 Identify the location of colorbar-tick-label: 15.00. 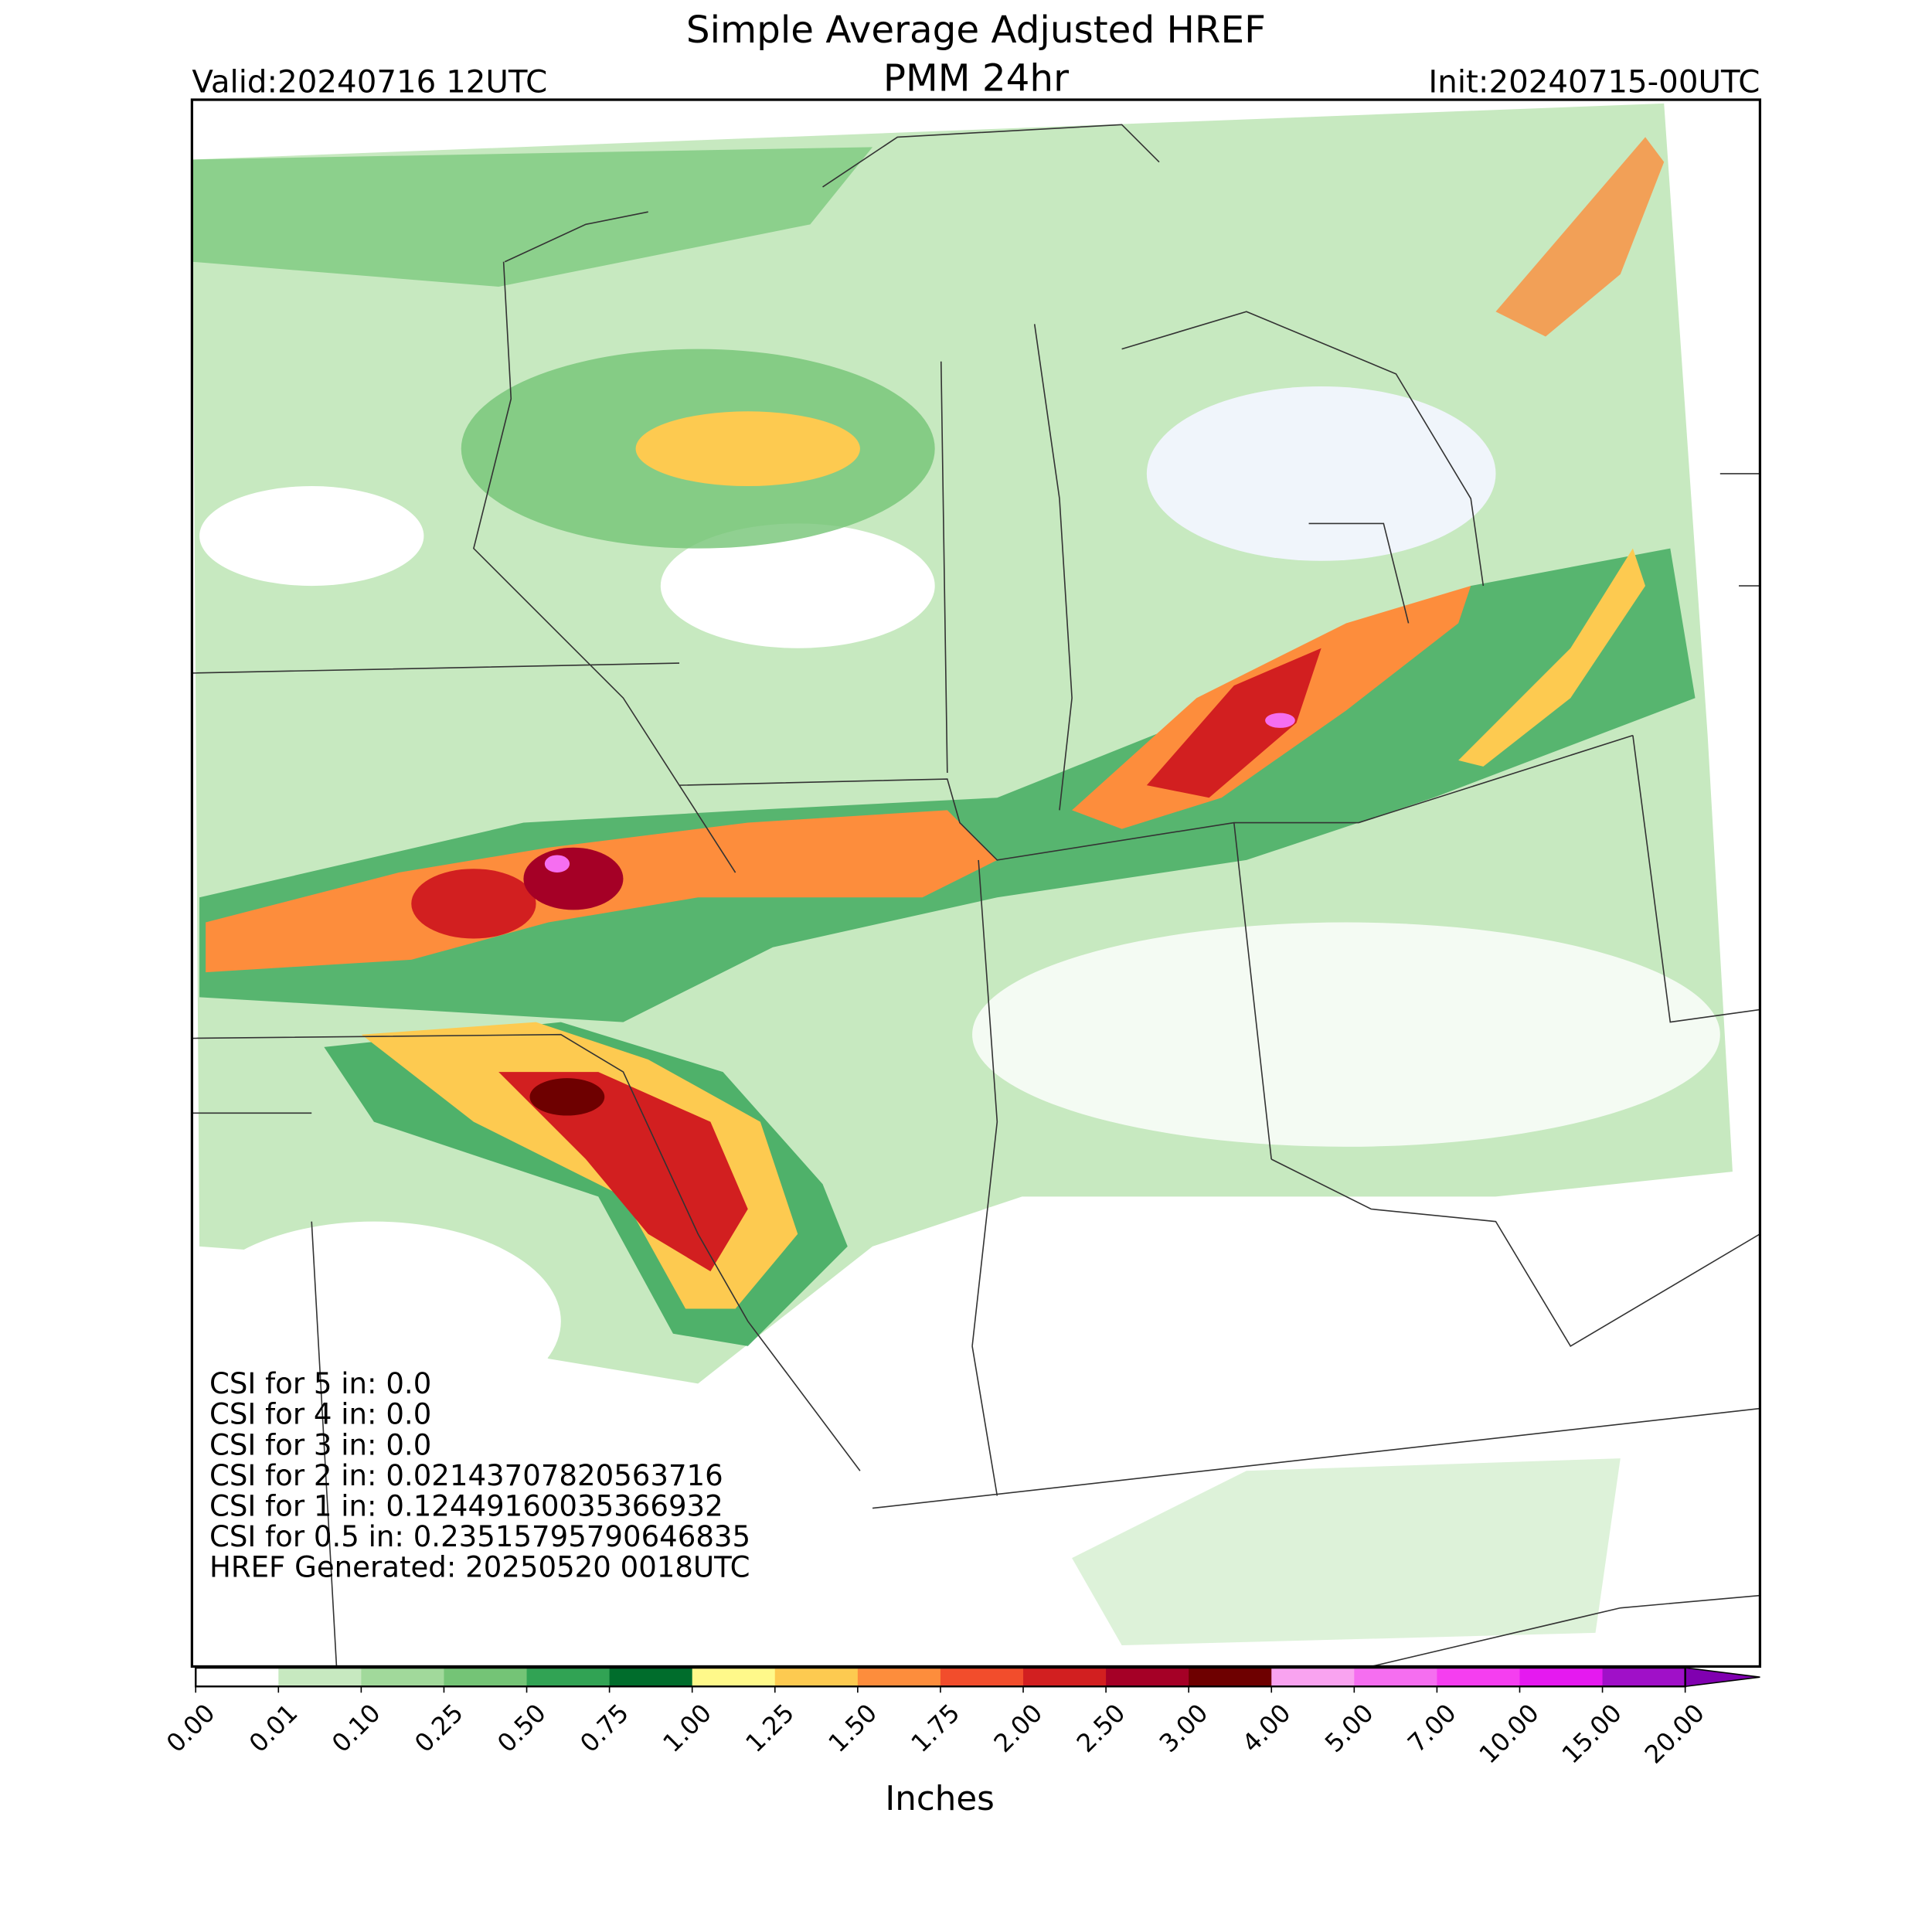
(1592, 1733).